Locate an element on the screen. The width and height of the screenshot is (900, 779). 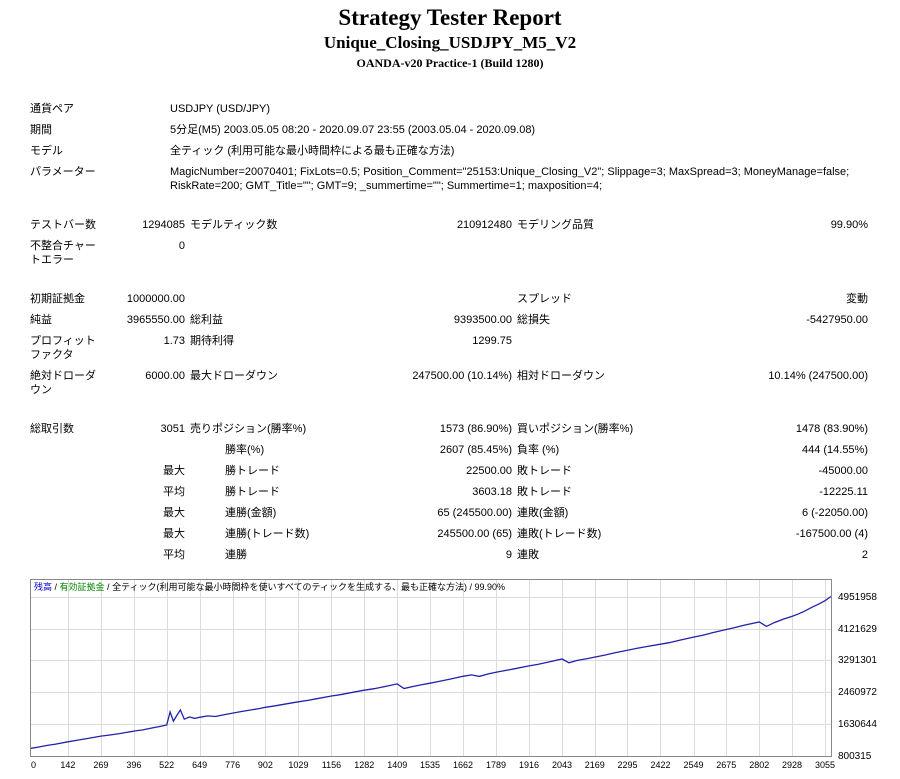
x-tick-label: 396 is located at coordinates (134, 765).